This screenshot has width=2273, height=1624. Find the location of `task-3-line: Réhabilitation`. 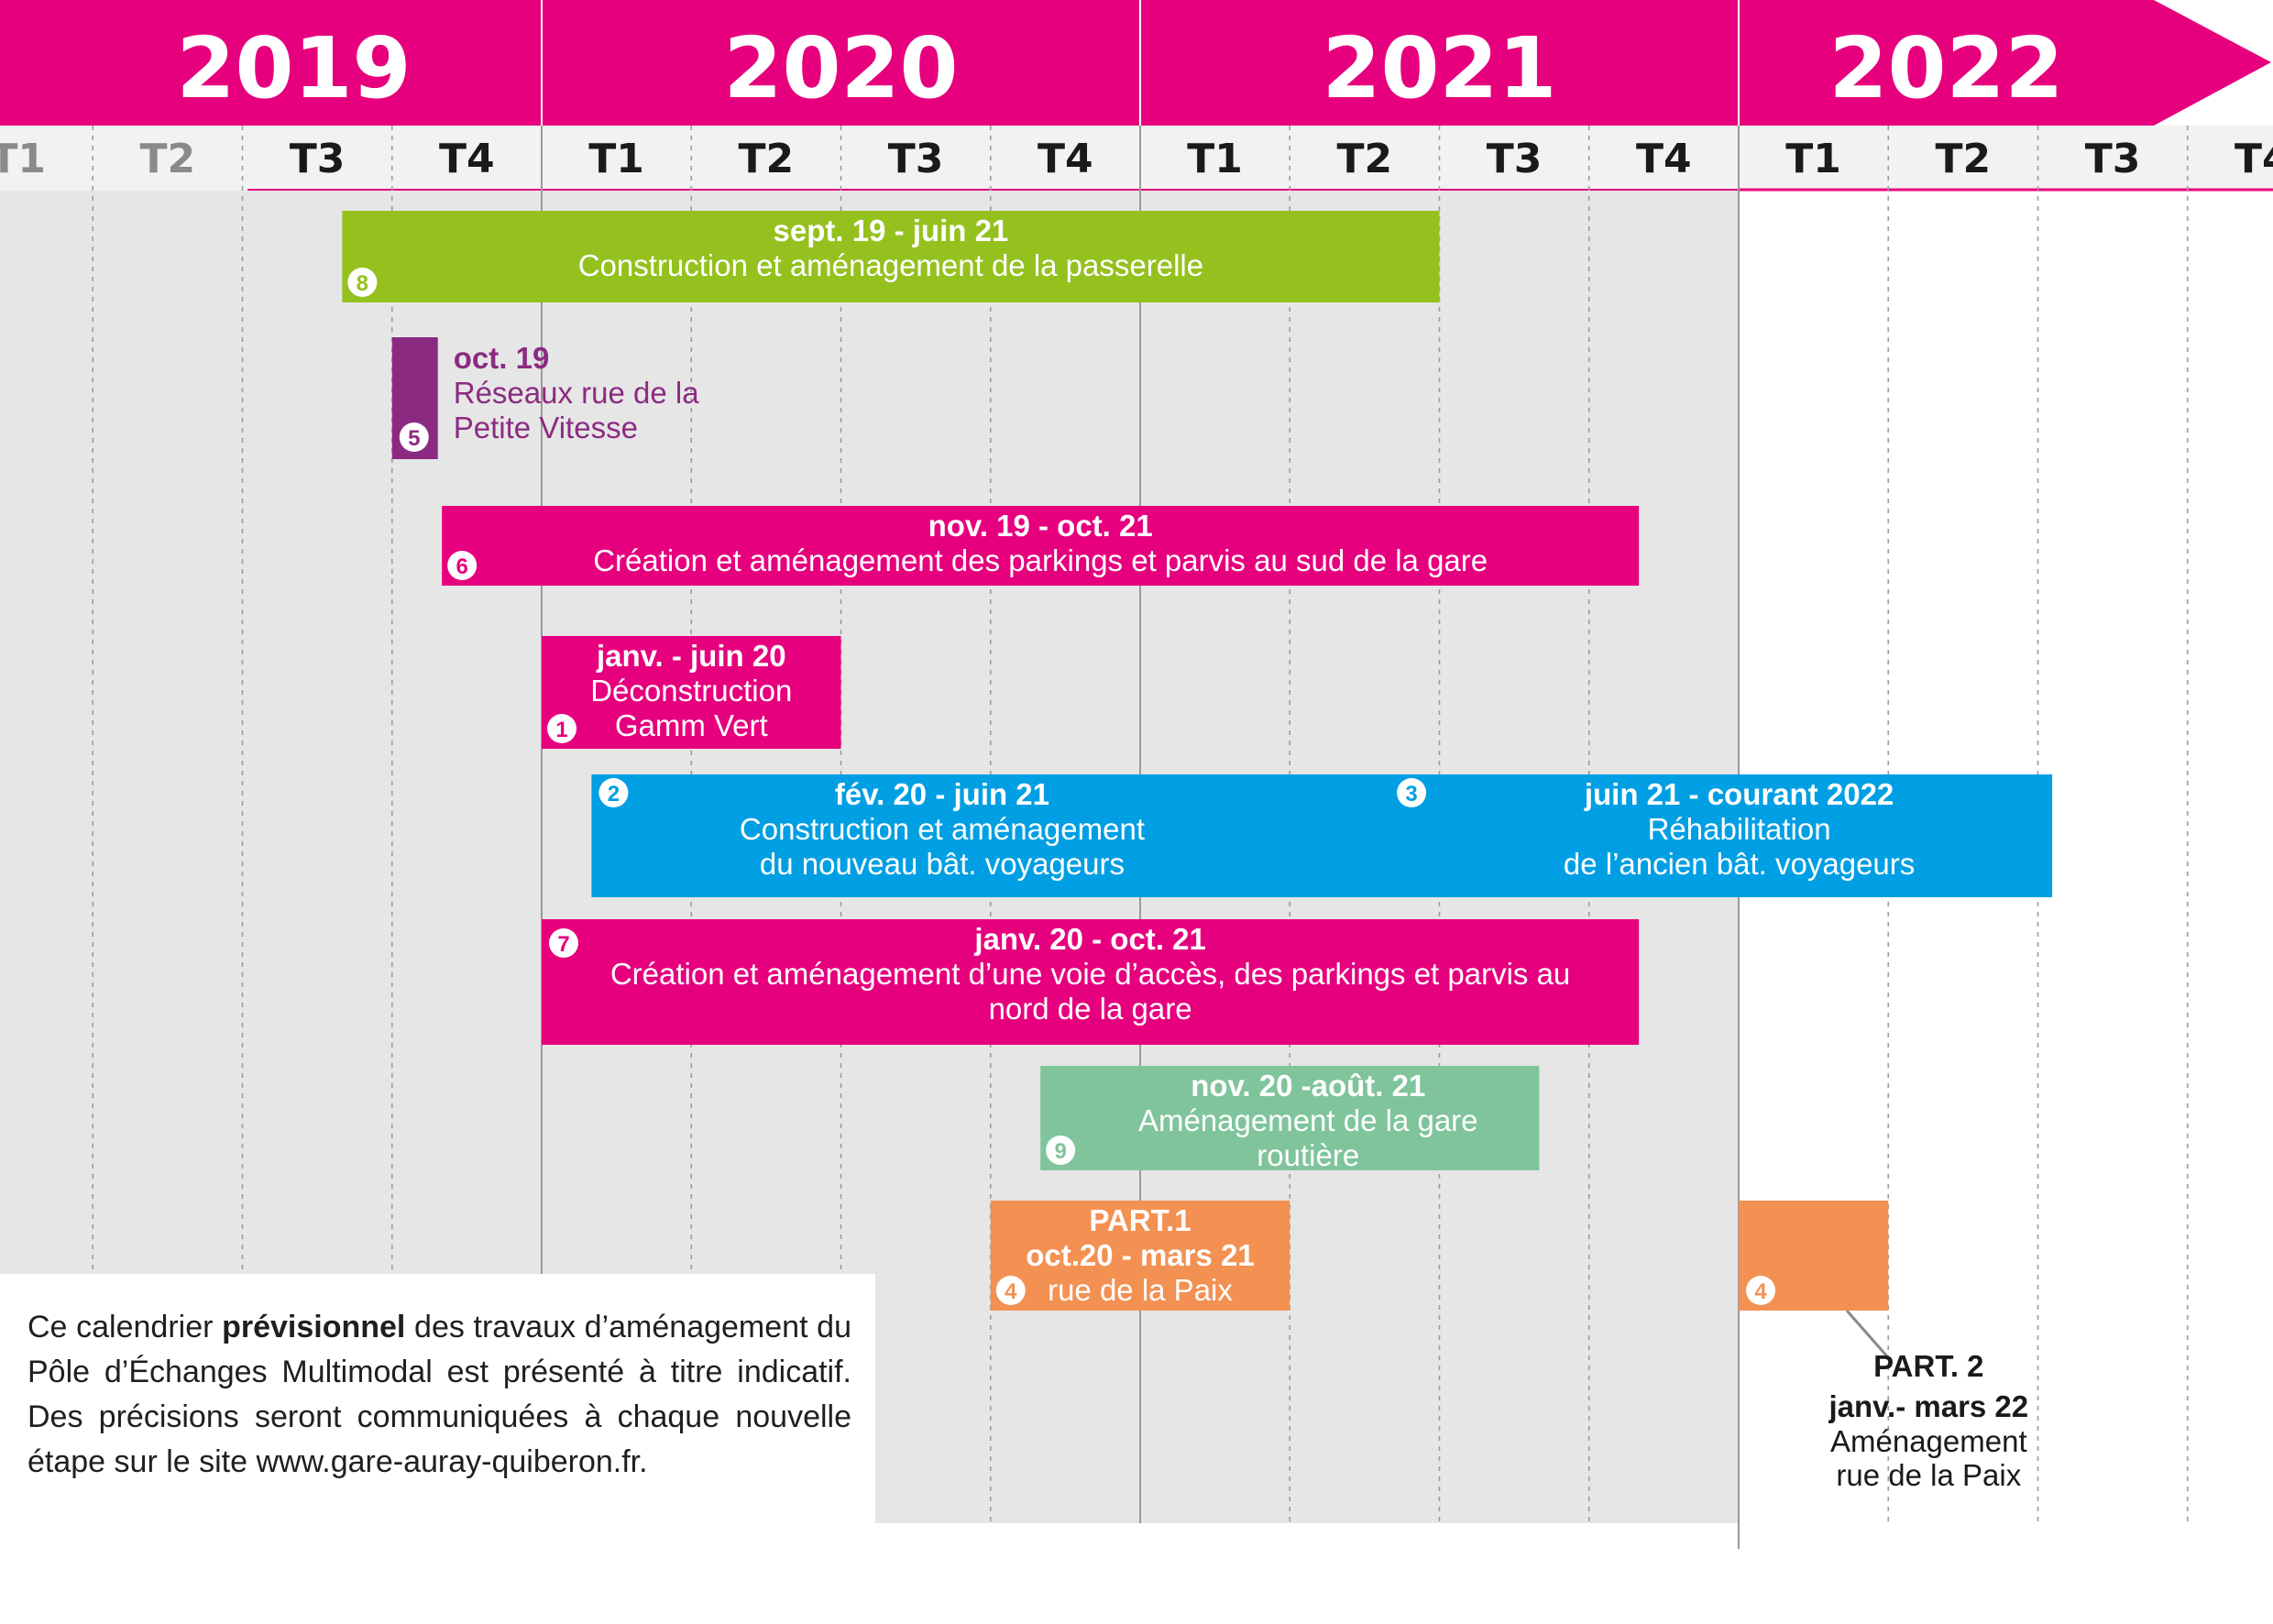

task-3-line: Réhabilitation is located at coordinates (1739, 829).